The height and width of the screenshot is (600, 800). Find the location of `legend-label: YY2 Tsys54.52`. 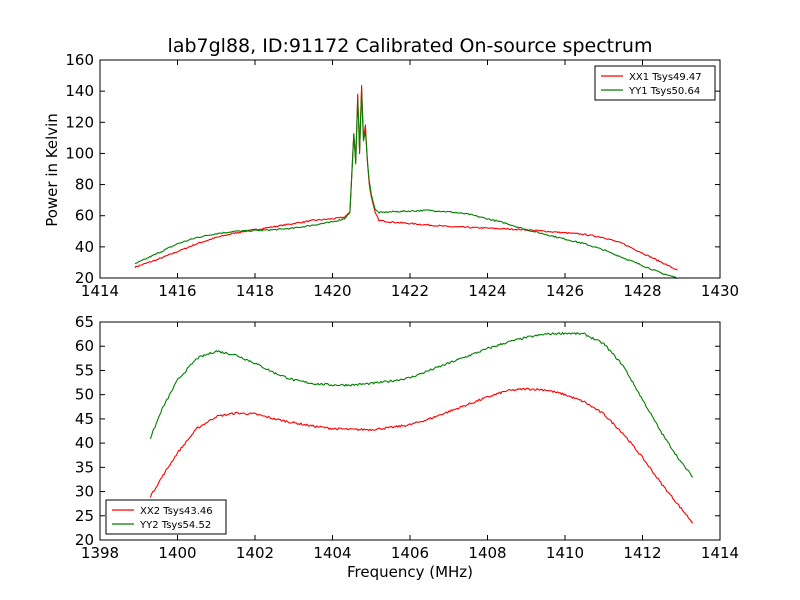

legend-label: YY2 Tsys54.52 is located at coordinates (175, 525).